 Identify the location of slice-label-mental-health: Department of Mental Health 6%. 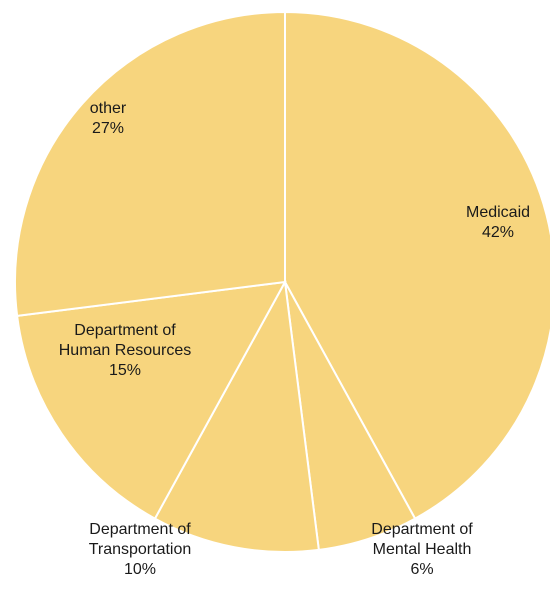
(422, 549).